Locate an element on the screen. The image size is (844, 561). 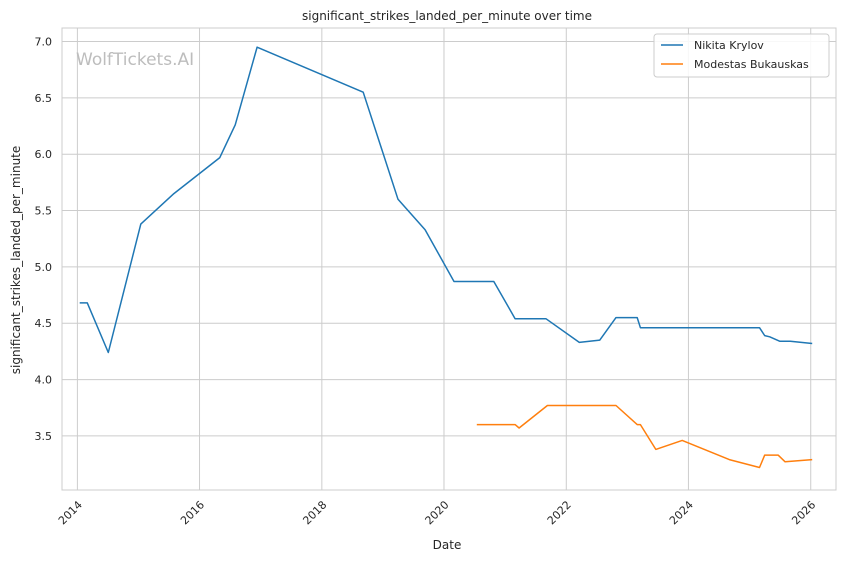
watermark-text: WolfTickets.AI is located at coordinates (135, 60).